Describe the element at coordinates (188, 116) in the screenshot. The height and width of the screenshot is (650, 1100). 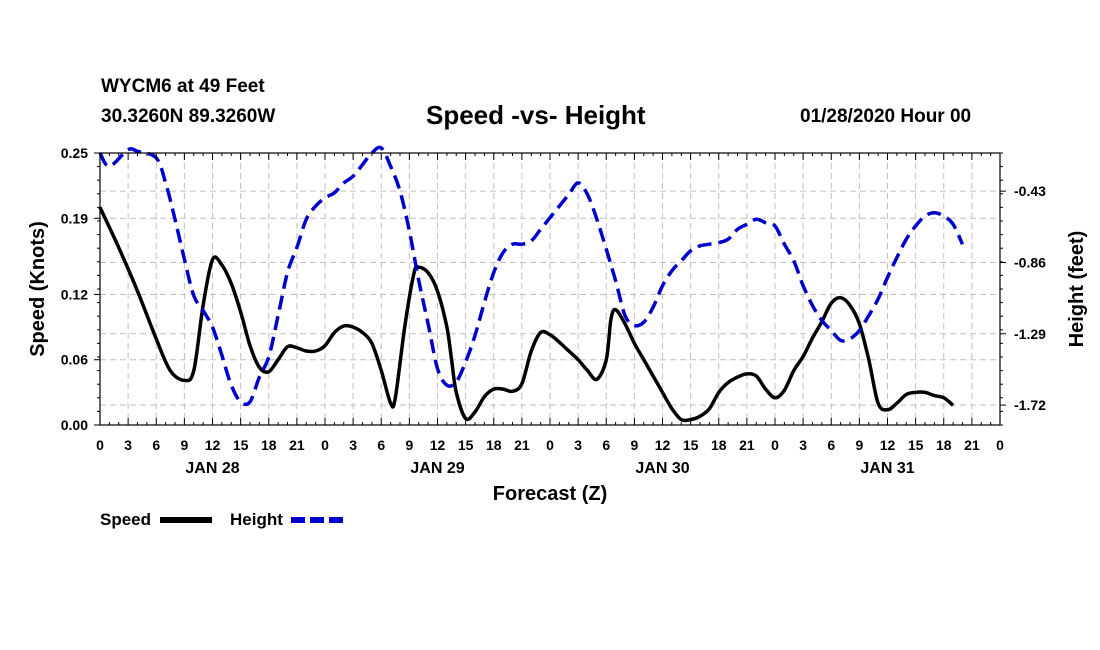
I see `coordinates-label: 30.3260N 89.3260W` at that location.